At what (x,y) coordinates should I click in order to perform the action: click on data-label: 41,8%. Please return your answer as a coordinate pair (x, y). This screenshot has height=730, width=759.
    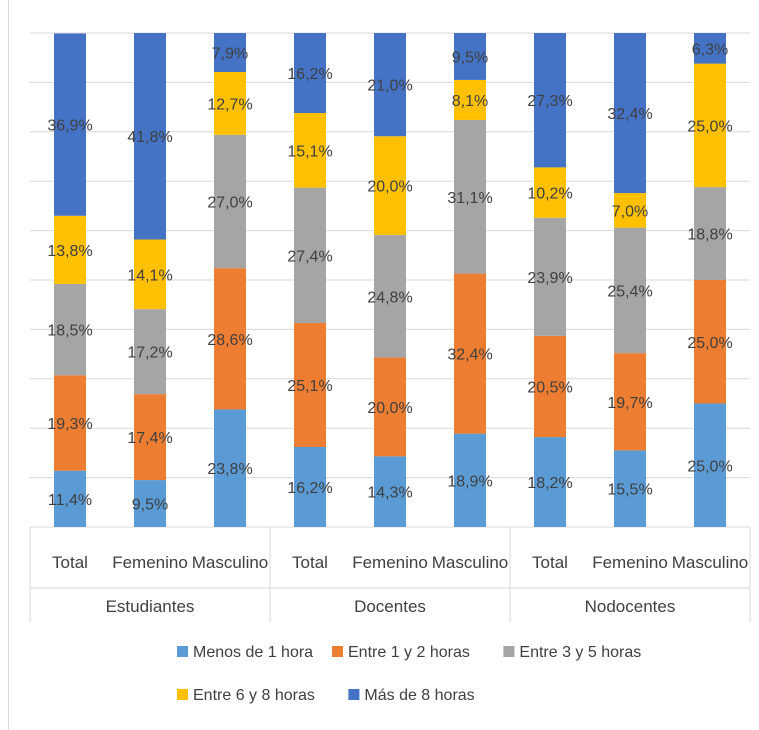
    Looking at the image, I should click on (149, 137).